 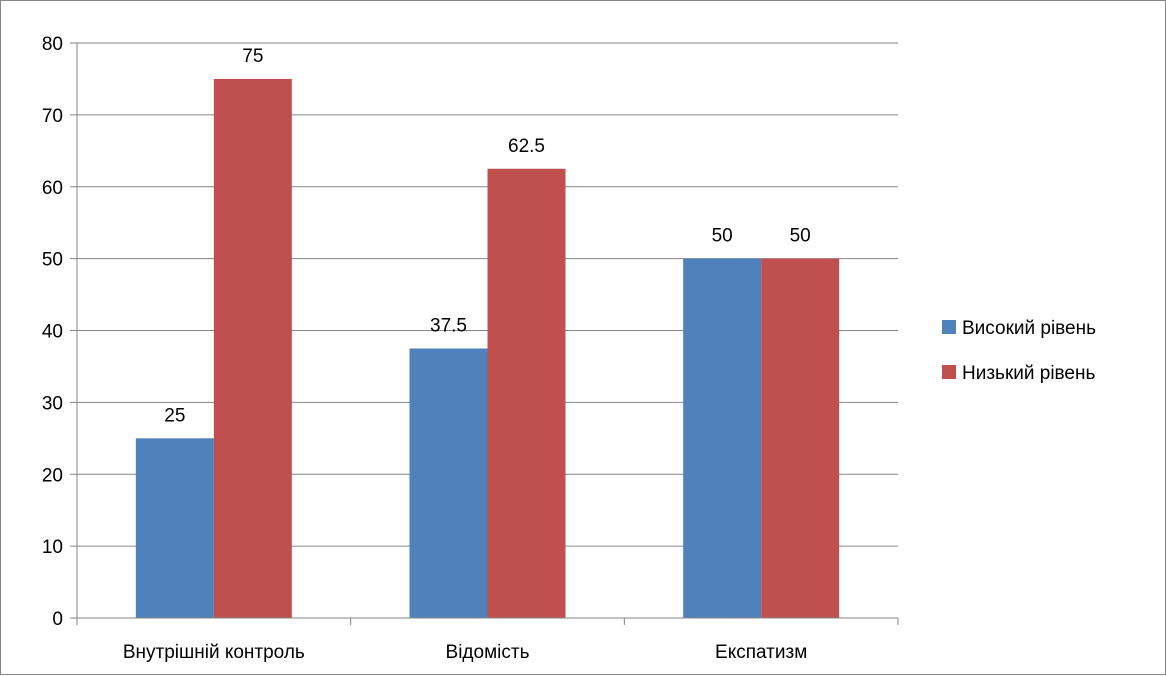 I want to click on y-tick-label: 70, so click(x=52, y=116).